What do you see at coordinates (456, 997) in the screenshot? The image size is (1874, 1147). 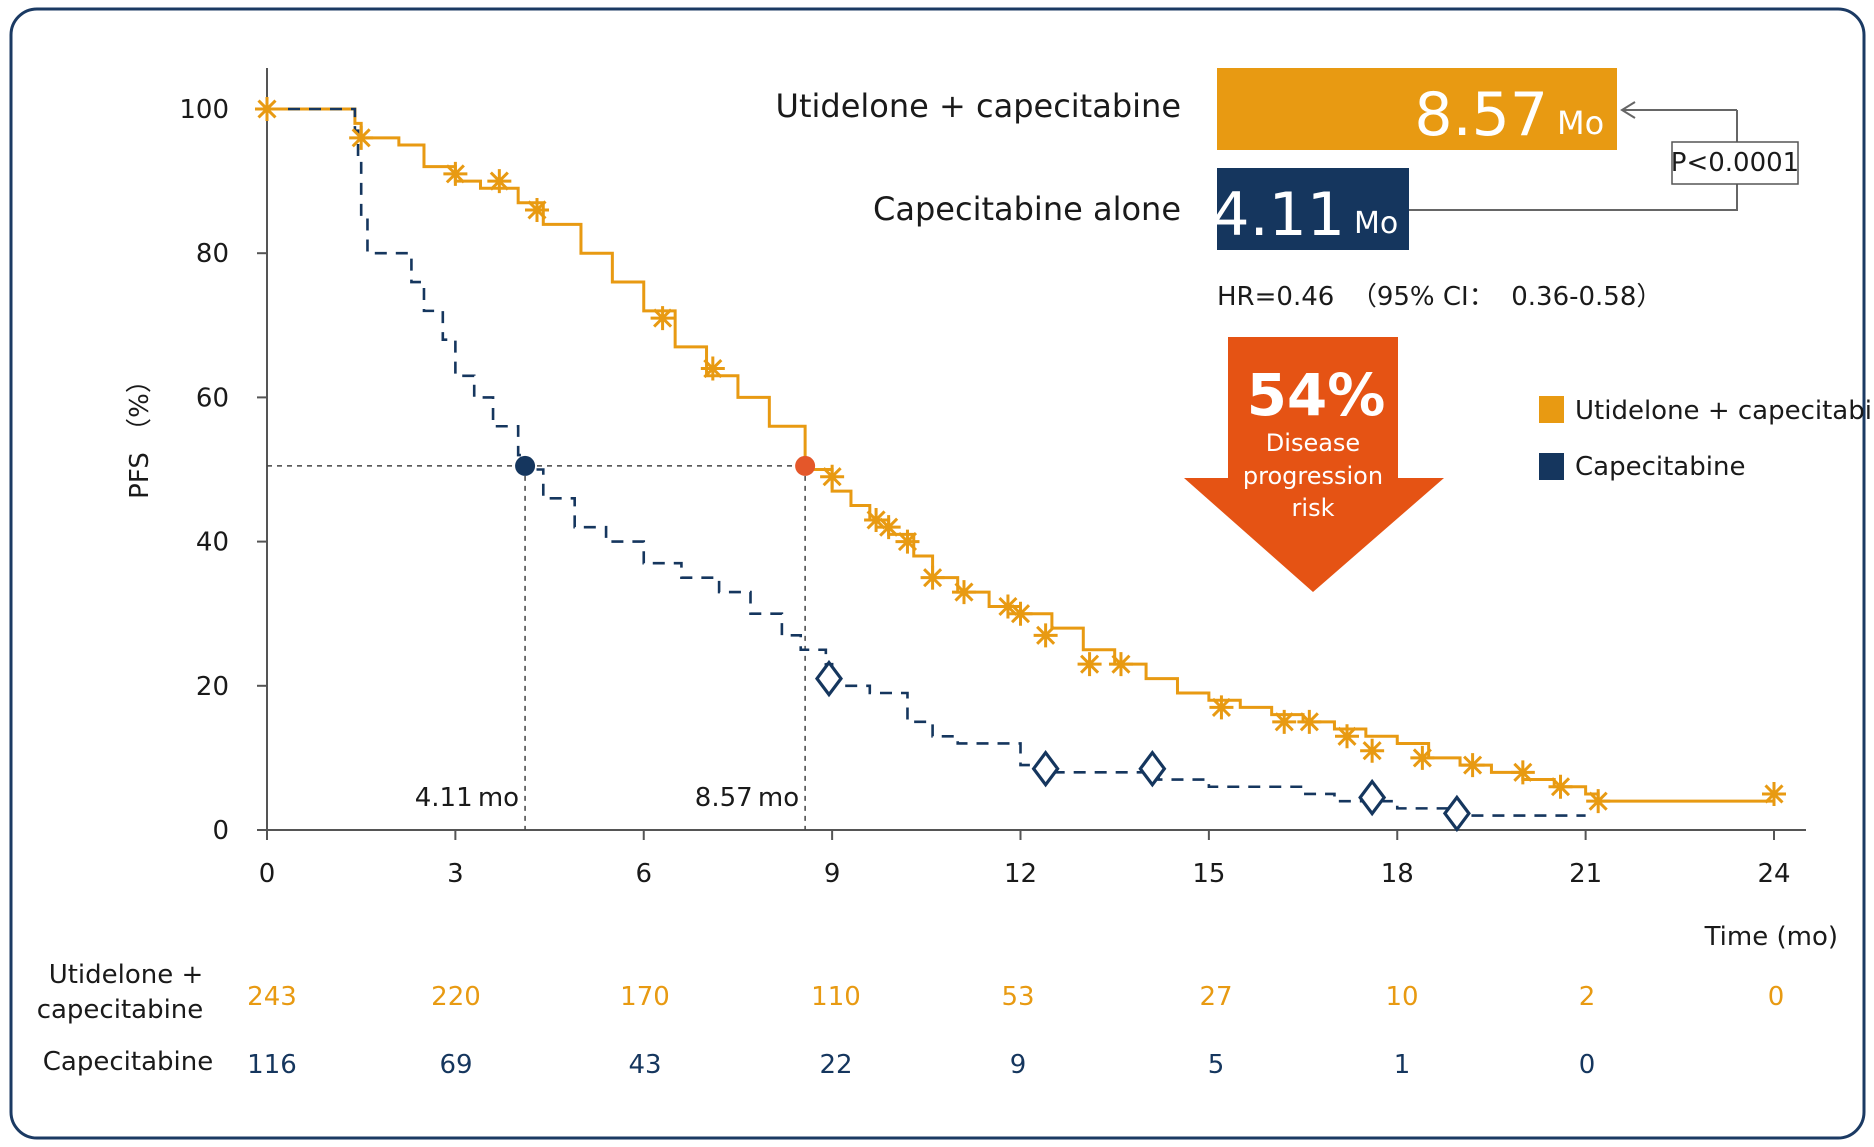 I see `risk-value-utidelone: 220` at bounding box center [456, 997].